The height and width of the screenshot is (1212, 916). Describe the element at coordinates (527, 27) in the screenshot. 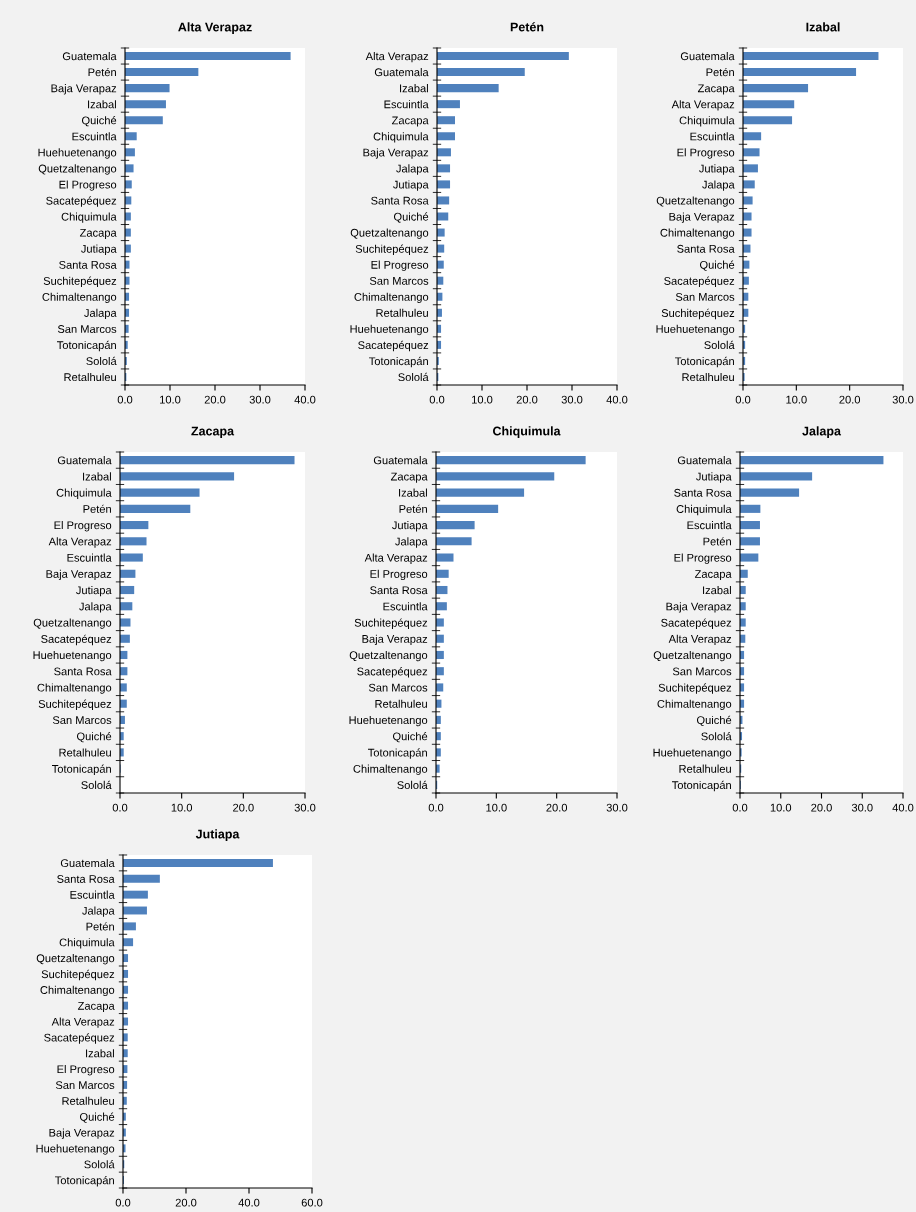

I see `chart-title: Petén` at that location.